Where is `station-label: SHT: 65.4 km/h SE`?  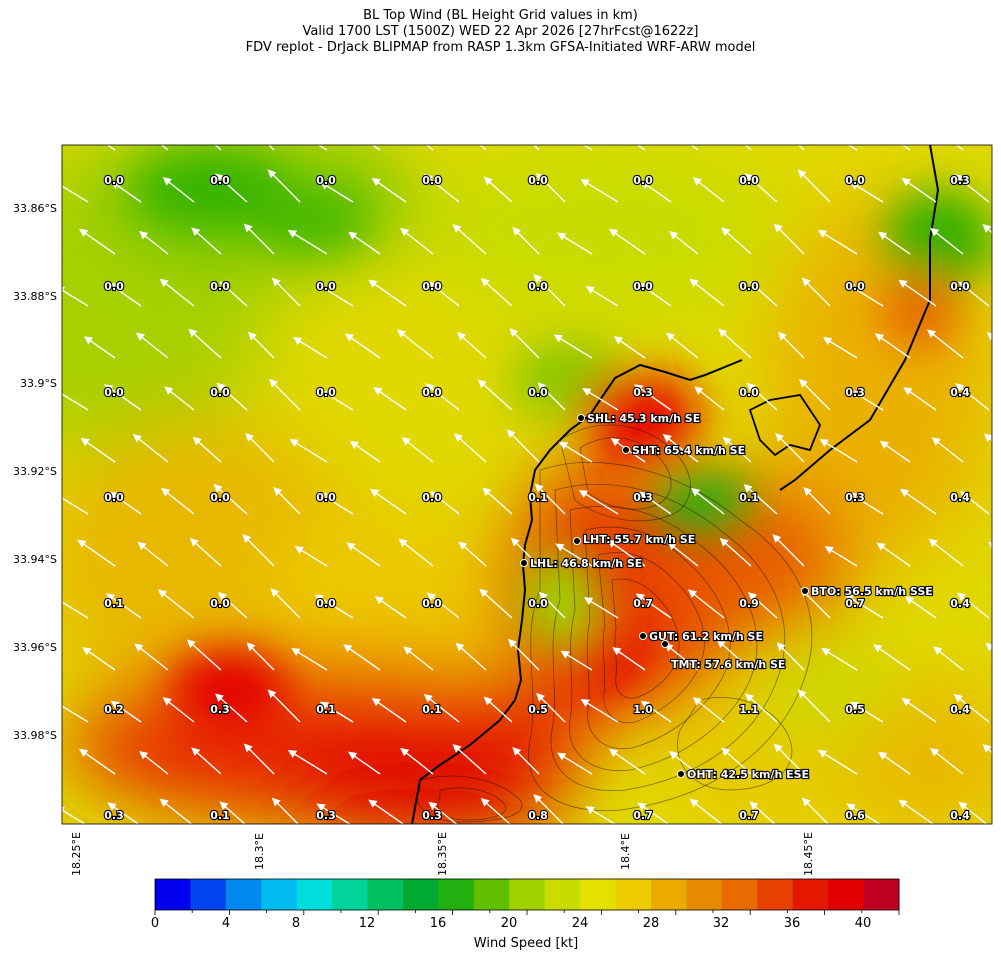
station-label: SHT: 65.4 km/h SE is located at coordinates (688, 450).